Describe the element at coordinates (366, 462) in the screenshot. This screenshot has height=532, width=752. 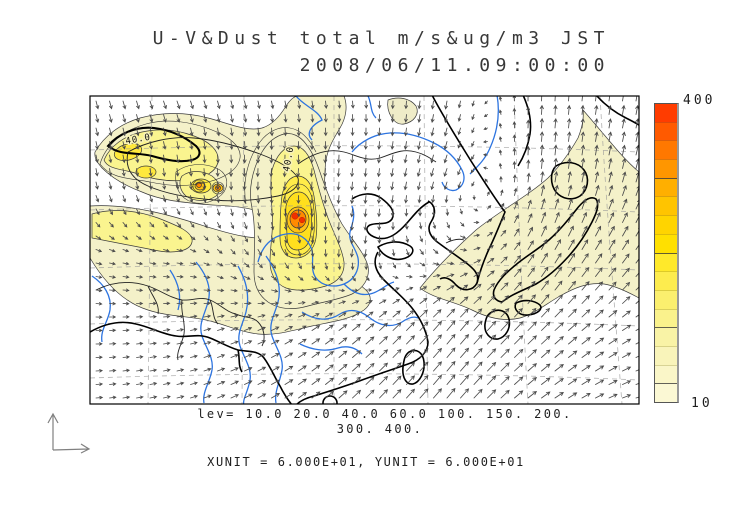
I see `units-text: XUNIT = 6.000E+01, YUNIT = 6.000E+01` at that location.